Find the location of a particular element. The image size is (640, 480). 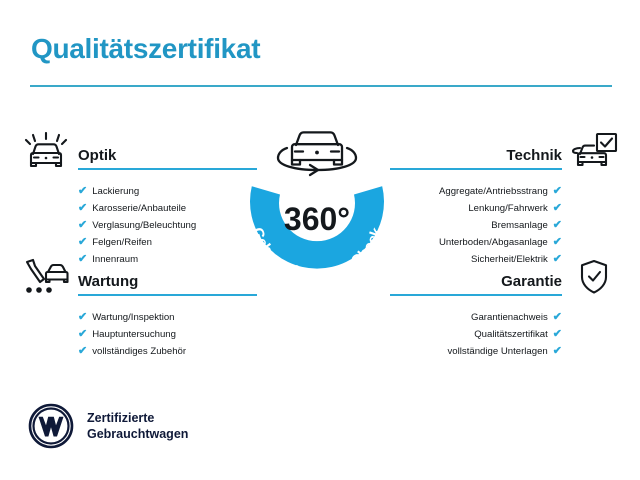

list-item-label: Garantienachweis is located at coordinates (509, 317).